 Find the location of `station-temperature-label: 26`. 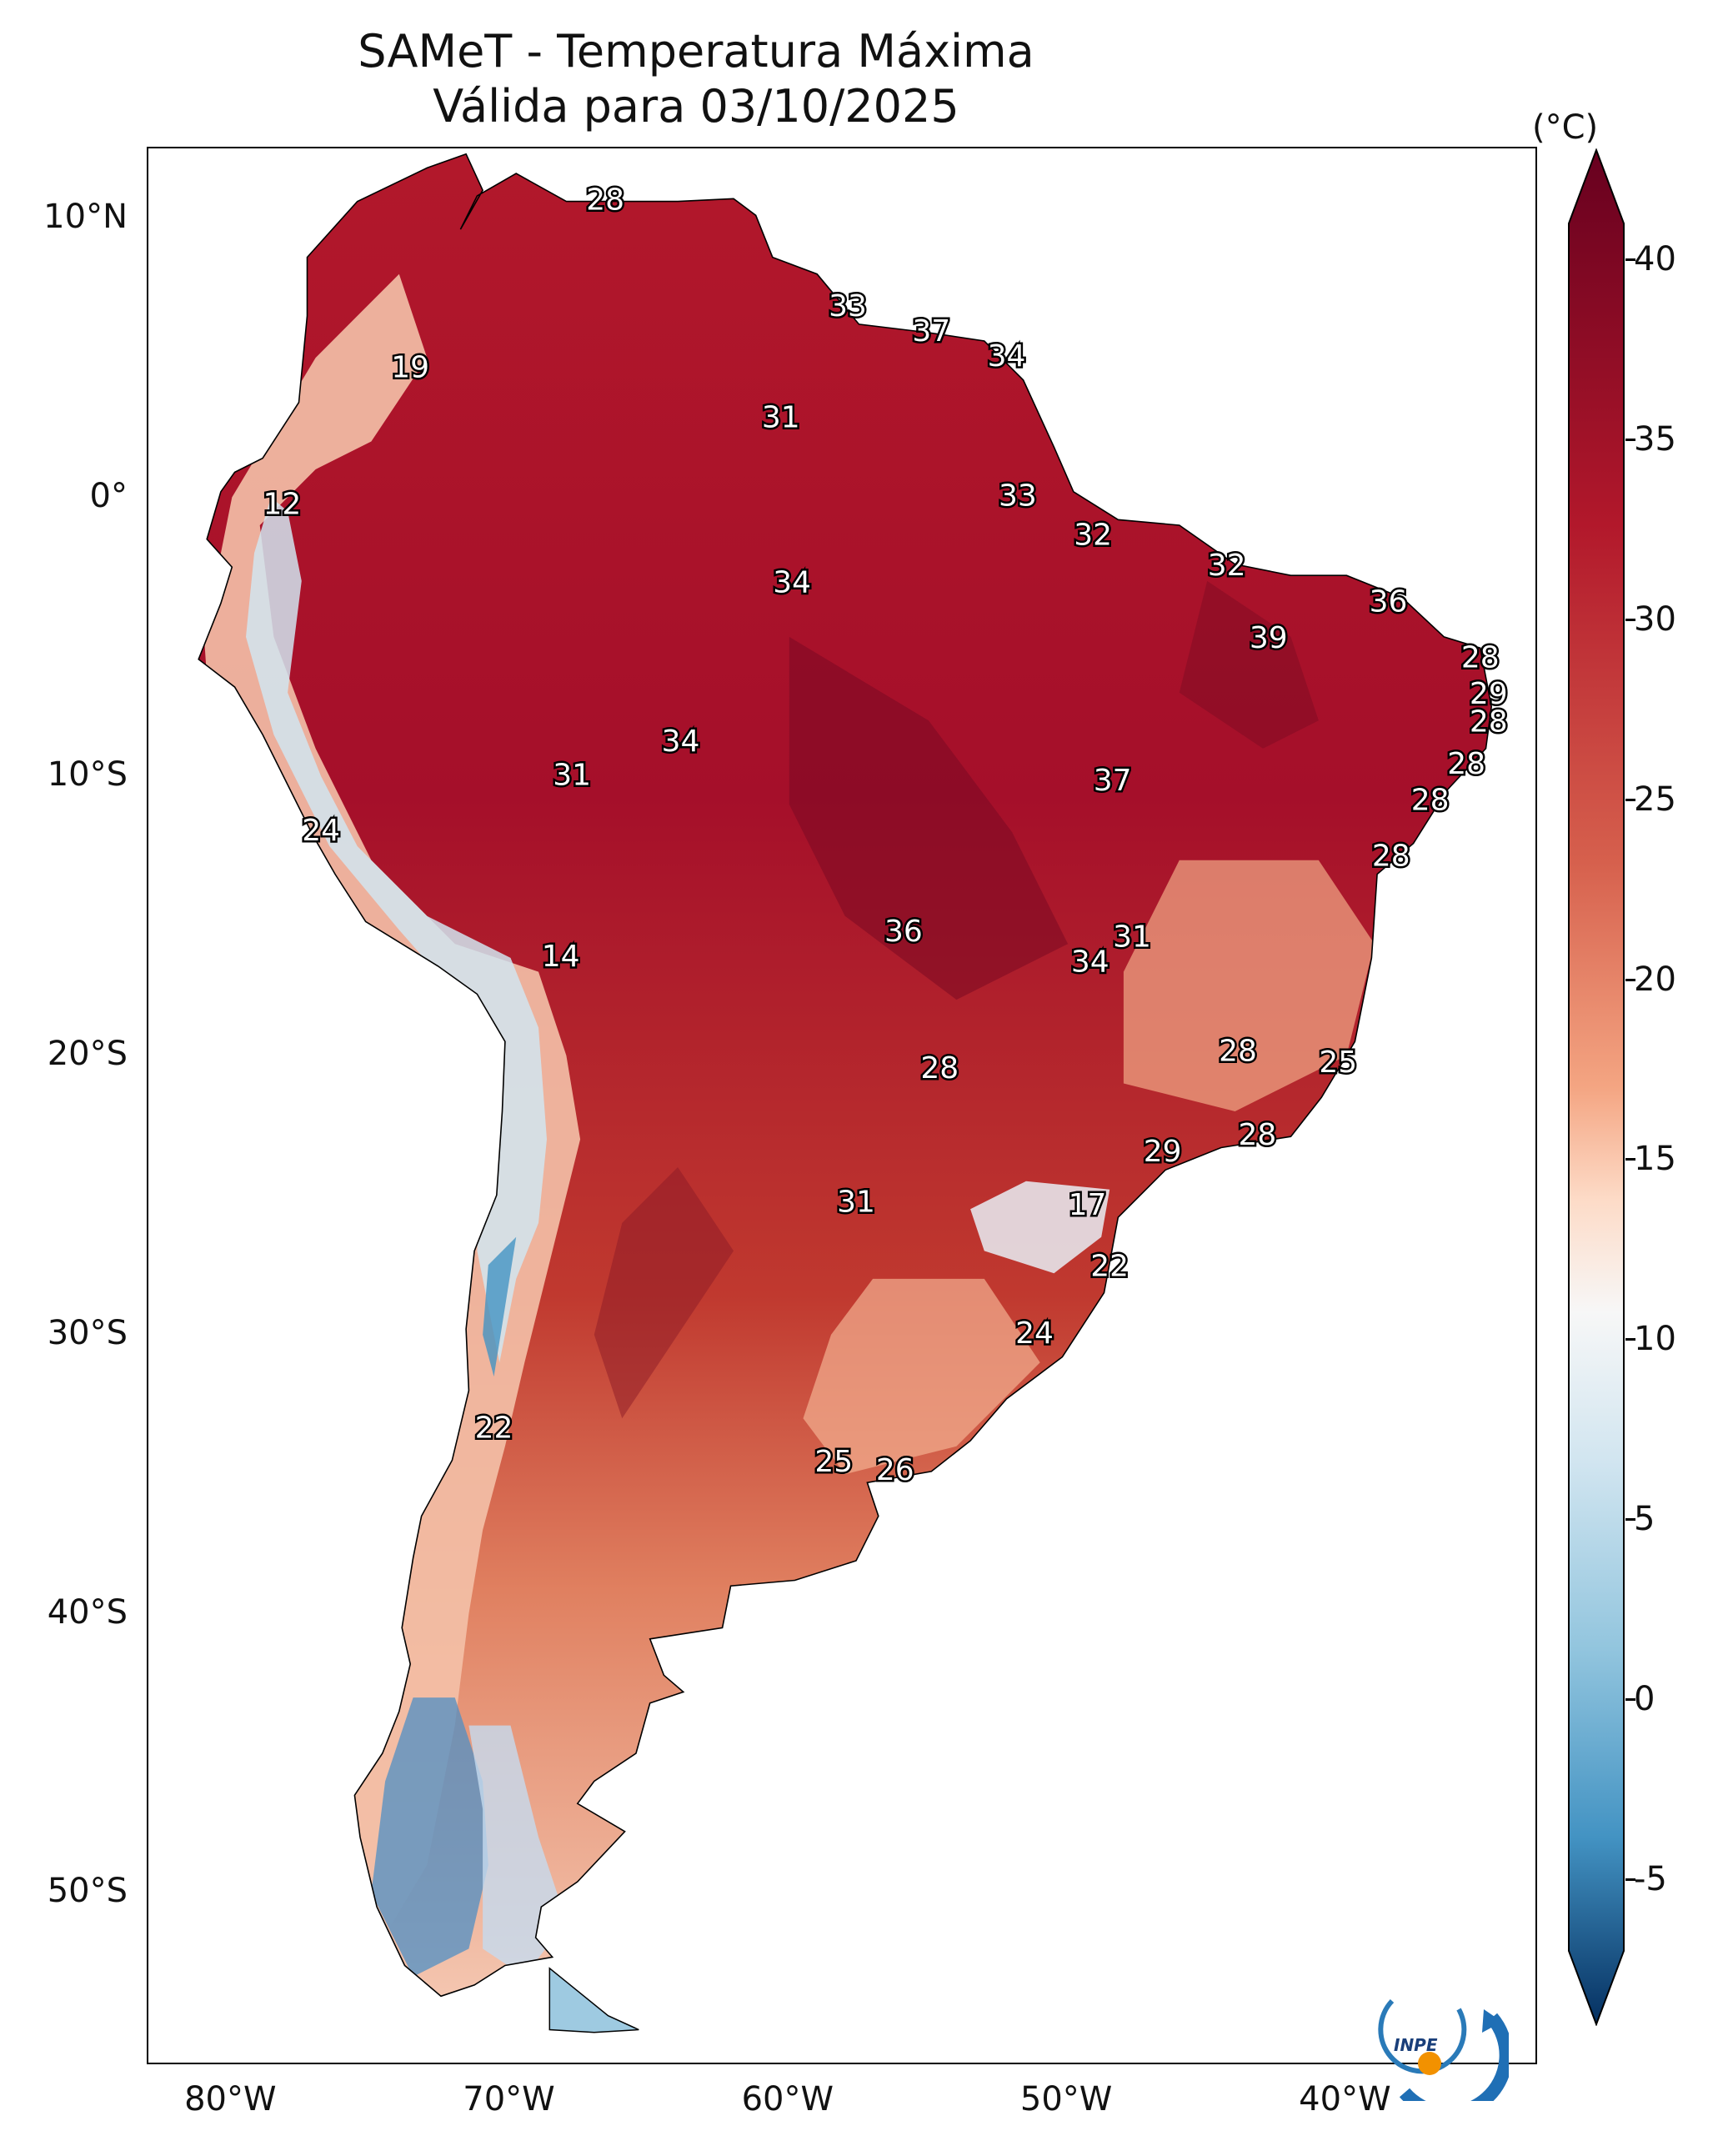

station-temperature-label: 26 is located at coordinates (895, 1470).